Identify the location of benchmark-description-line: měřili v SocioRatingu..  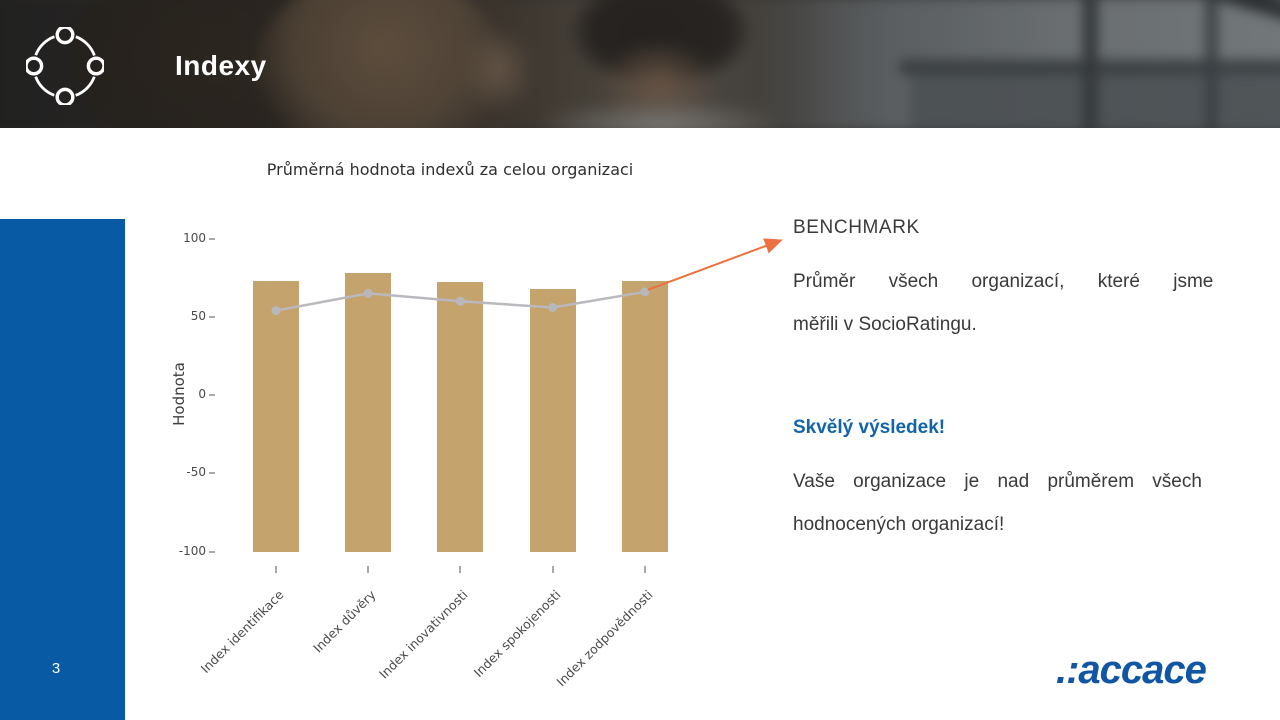
(885, 324).